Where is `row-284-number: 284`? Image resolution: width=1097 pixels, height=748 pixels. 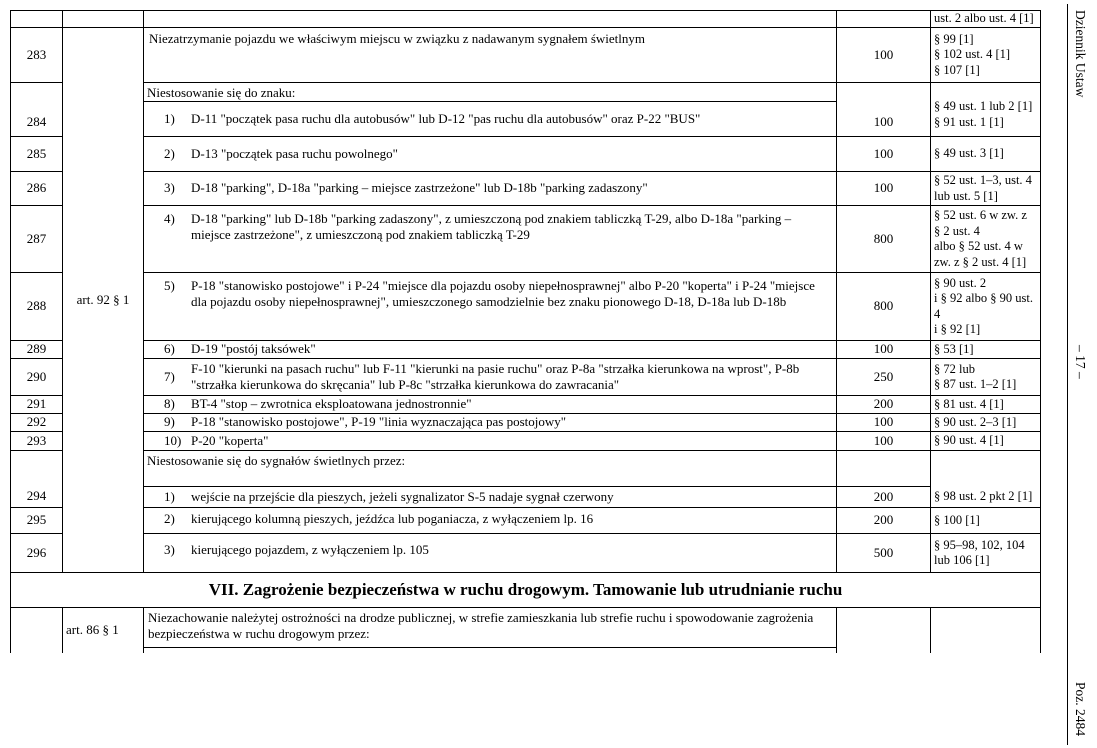
row-284-number: 284 is located at coordinates (36, 109).